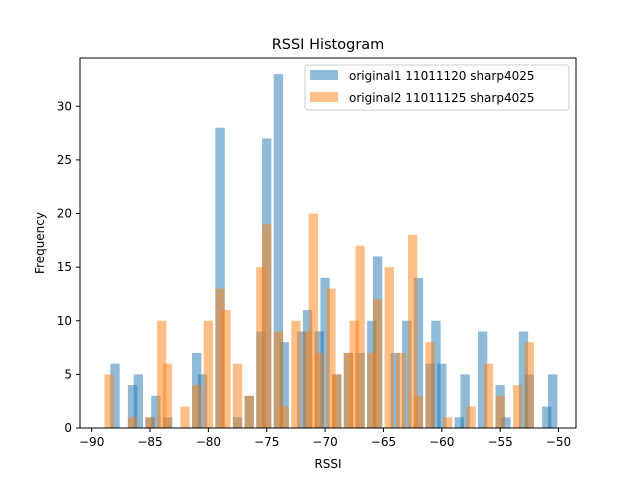 This screenshot has width=640, height=480. Describe the element at coordinates (266, 442) in the screenshot. I see `x-tick-label: −75` at that location.